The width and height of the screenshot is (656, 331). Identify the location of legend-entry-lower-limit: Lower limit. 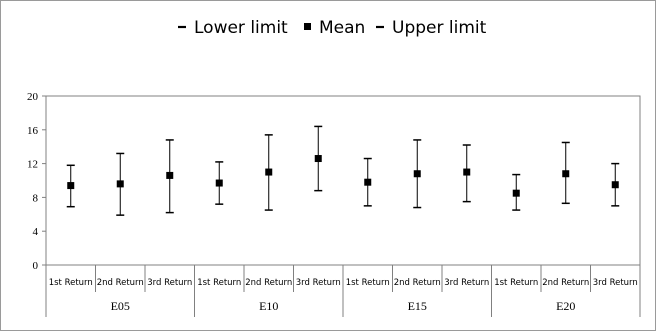
(233, 28).